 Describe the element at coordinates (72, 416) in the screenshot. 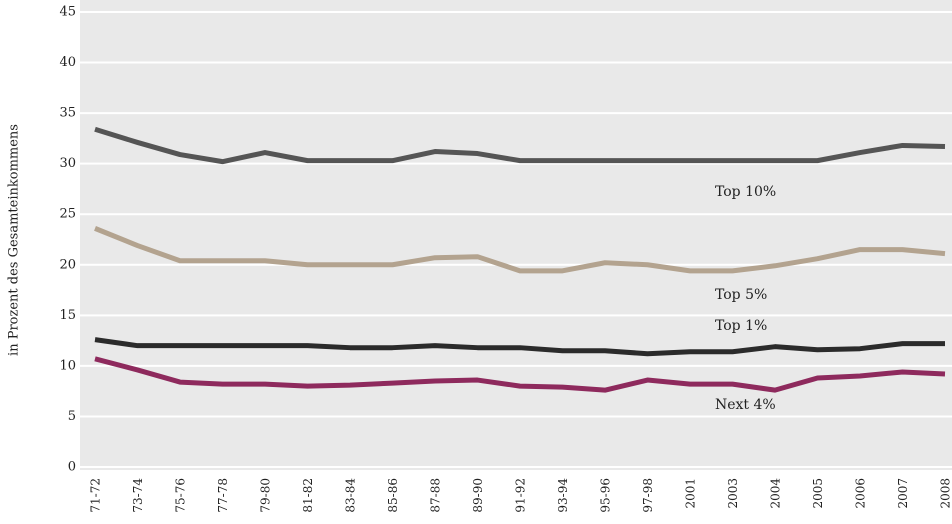

I see `y-tick-label: 5` at that location.